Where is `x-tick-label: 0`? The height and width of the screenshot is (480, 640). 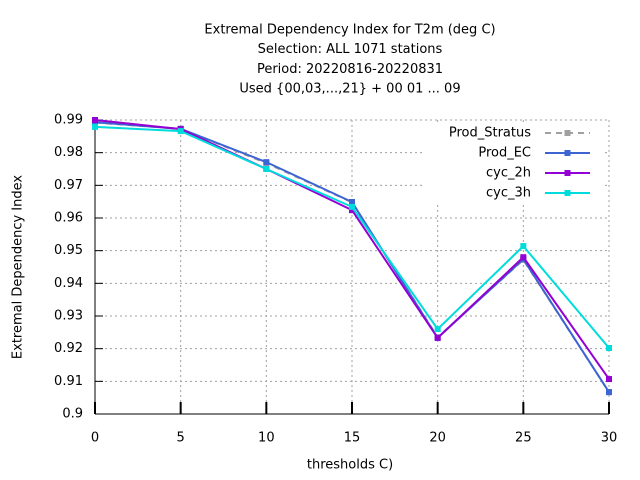 x-tick-label: 0 is located at coordinates (95, 438).